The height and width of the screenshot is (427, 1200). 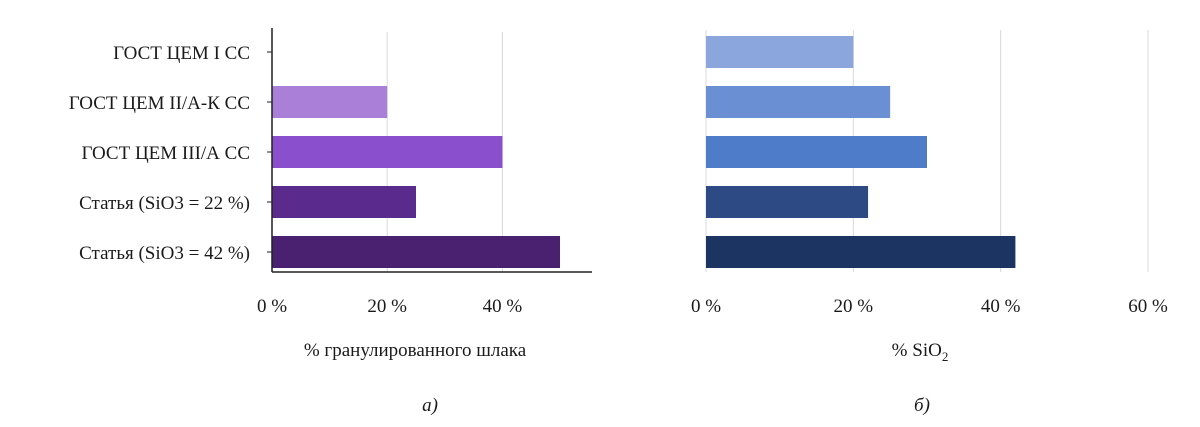 I want to click on left-x-tick-label: 40 %, so click(x=503, y=306).